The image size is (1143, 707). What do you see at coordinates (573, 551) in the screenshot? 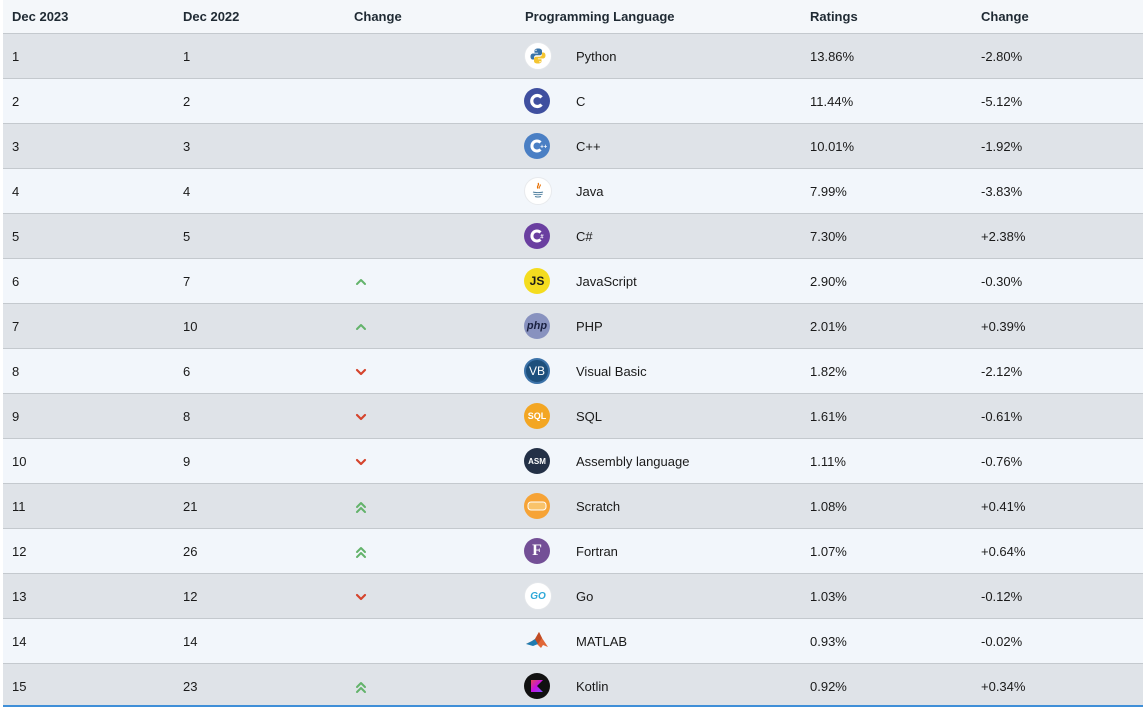
I see `table-row: 12 26 F Fortran 1.07% +0.64%` at bounding box center [573, 551].